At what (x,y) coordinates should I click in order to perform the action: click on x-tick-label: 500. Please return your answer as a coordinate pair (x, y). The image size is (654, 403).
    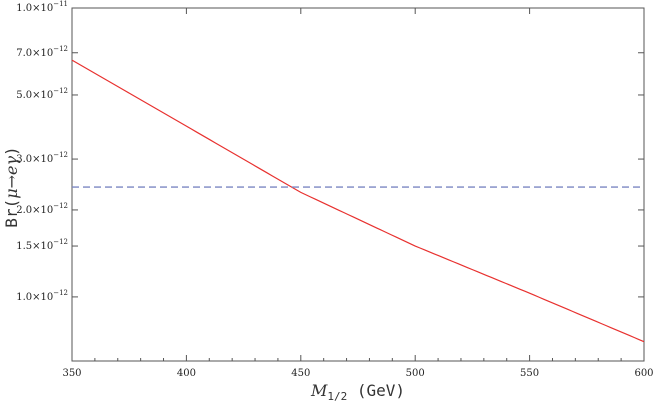
    Looking at the image, I should click on (415, 373).